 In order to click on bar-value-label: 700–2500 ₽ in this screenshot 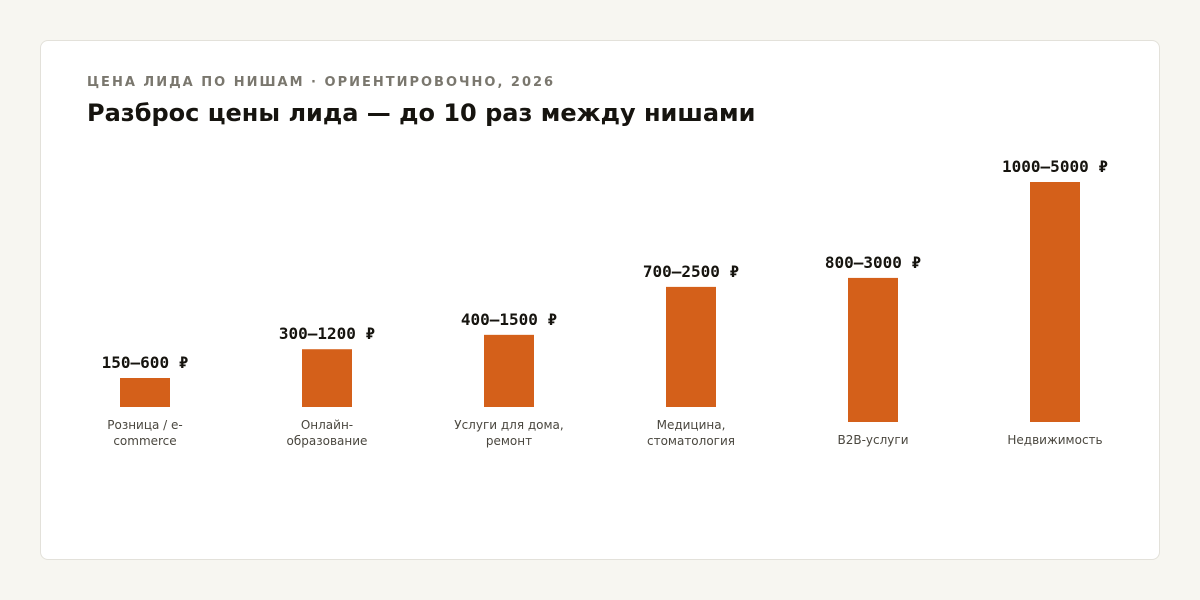, I will do `click(691, 271)`.